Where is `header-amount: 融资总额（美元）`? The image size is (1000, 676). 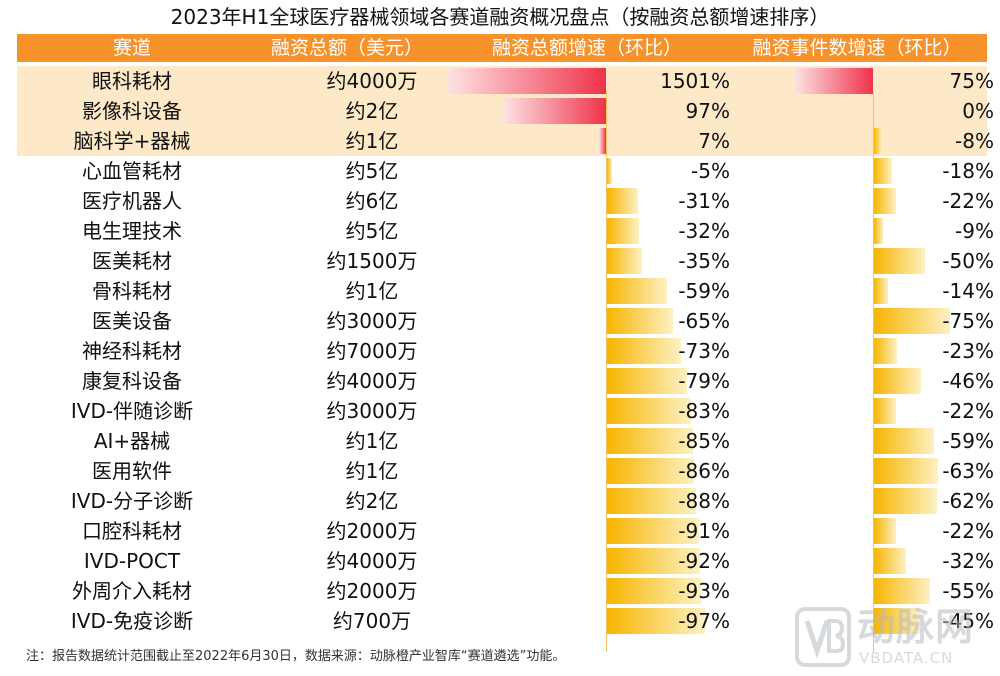 header-amount: 融资总额（美元） is located at coordinates (346, 48).